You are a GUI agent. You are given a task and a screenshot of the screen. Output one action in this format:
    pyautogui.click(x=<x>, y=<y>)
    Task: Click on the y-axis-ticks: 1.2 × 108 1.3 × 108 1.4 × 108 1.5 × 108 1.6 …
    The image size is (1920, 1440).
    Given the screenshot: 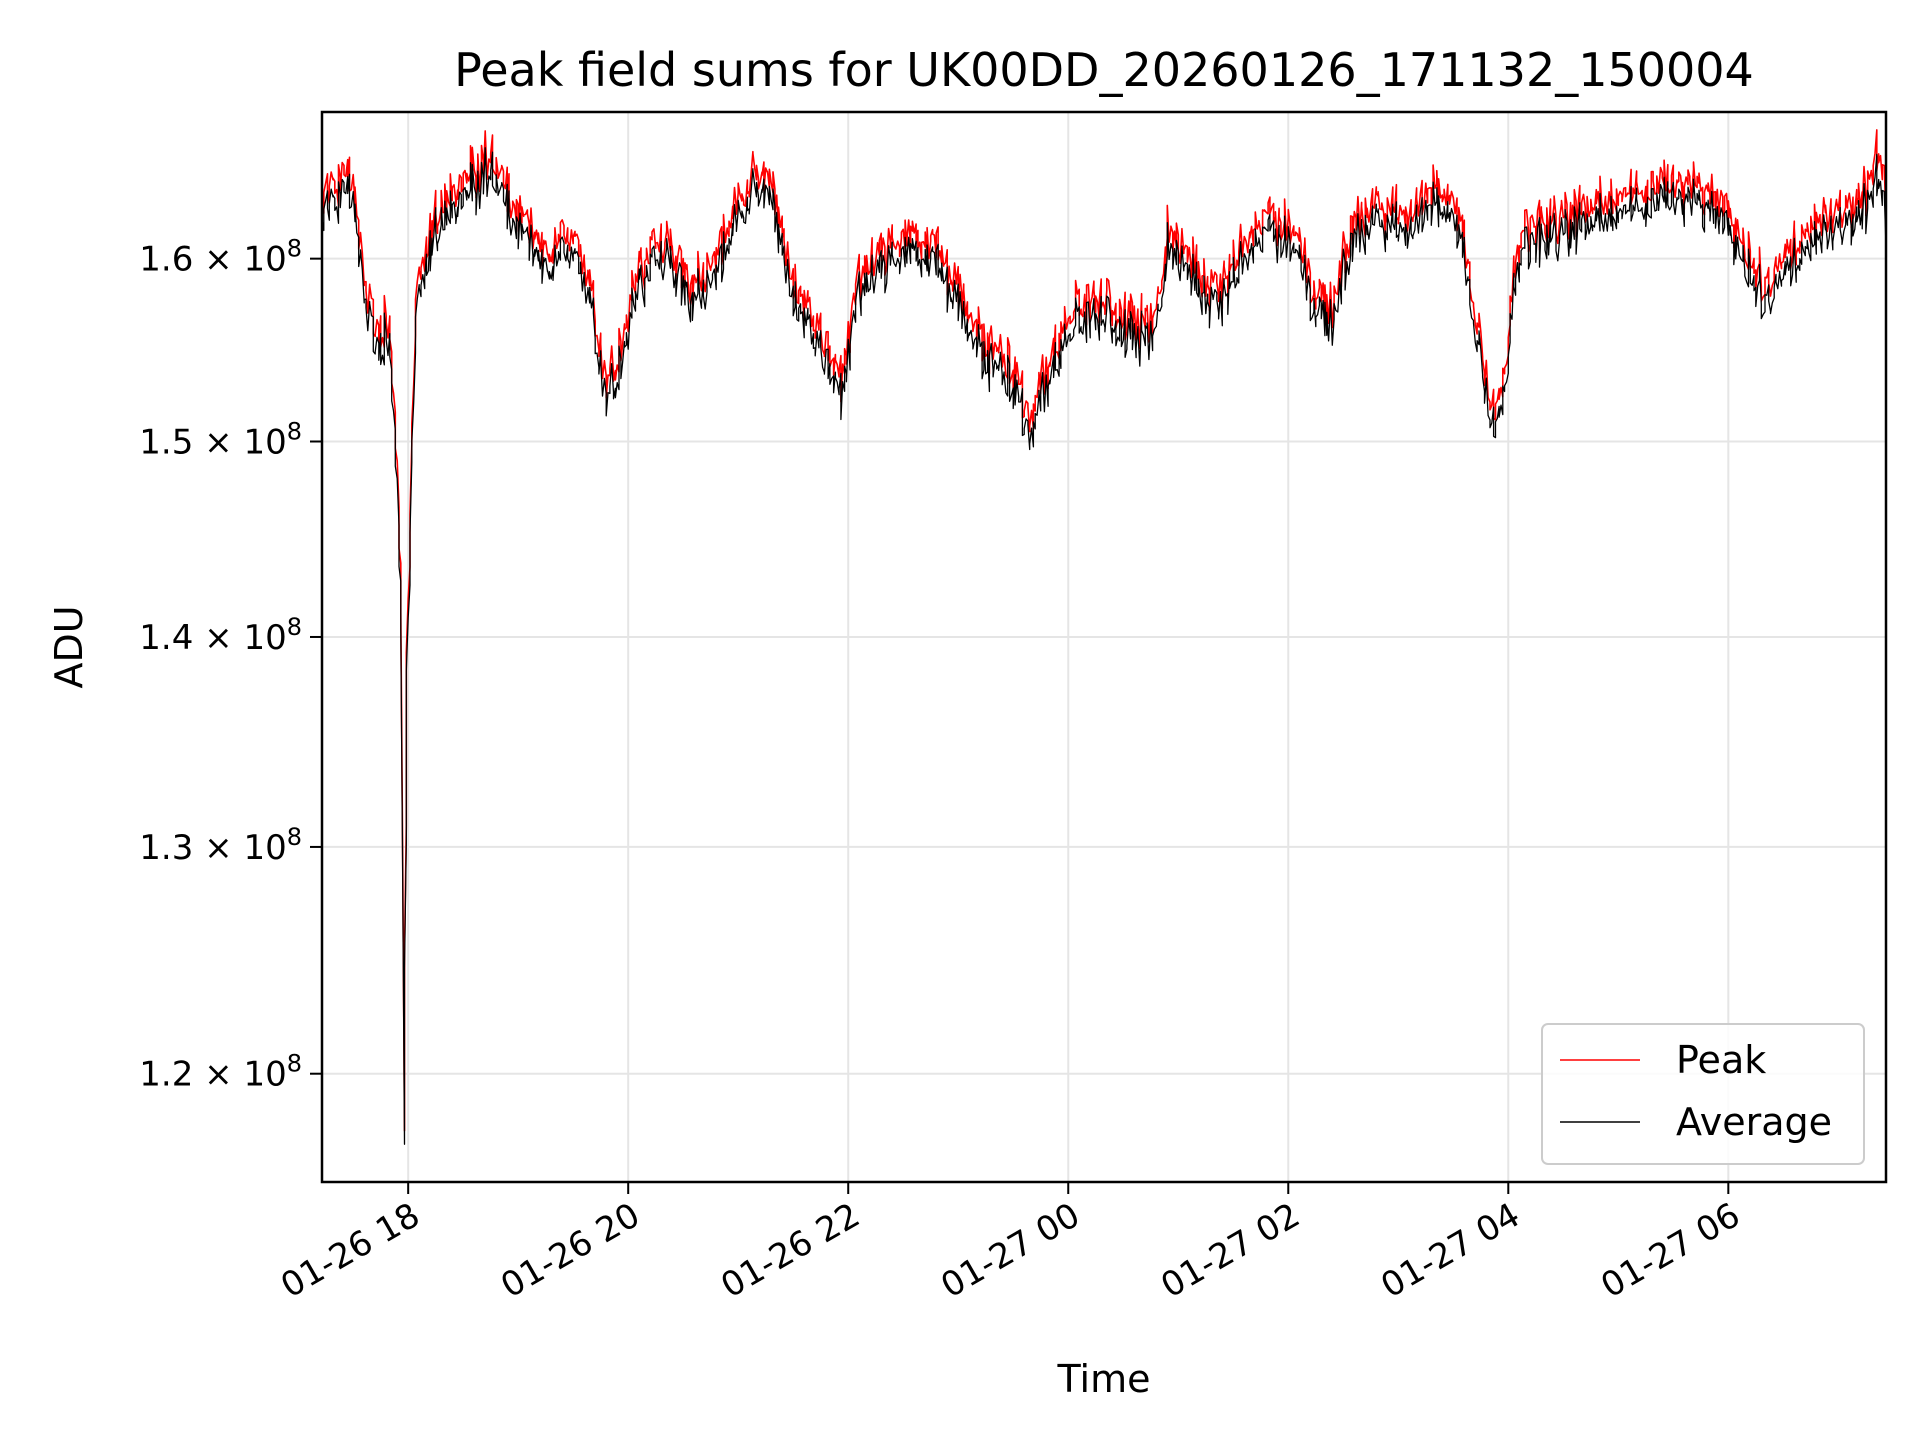 What is the action you would take?
    pyautogui.click(x=230, y=665)
    